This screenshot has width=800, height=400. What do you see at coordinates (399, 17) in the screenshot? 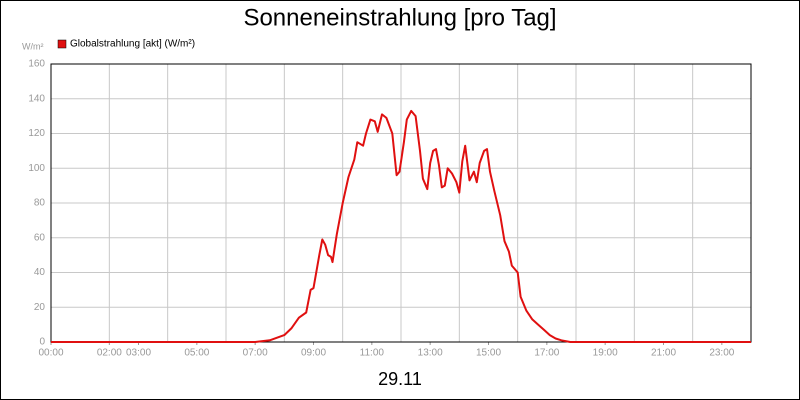
I see `chart-title: Sonneneinstrahlung [pro Tag]` at bounding box center [399, 17].